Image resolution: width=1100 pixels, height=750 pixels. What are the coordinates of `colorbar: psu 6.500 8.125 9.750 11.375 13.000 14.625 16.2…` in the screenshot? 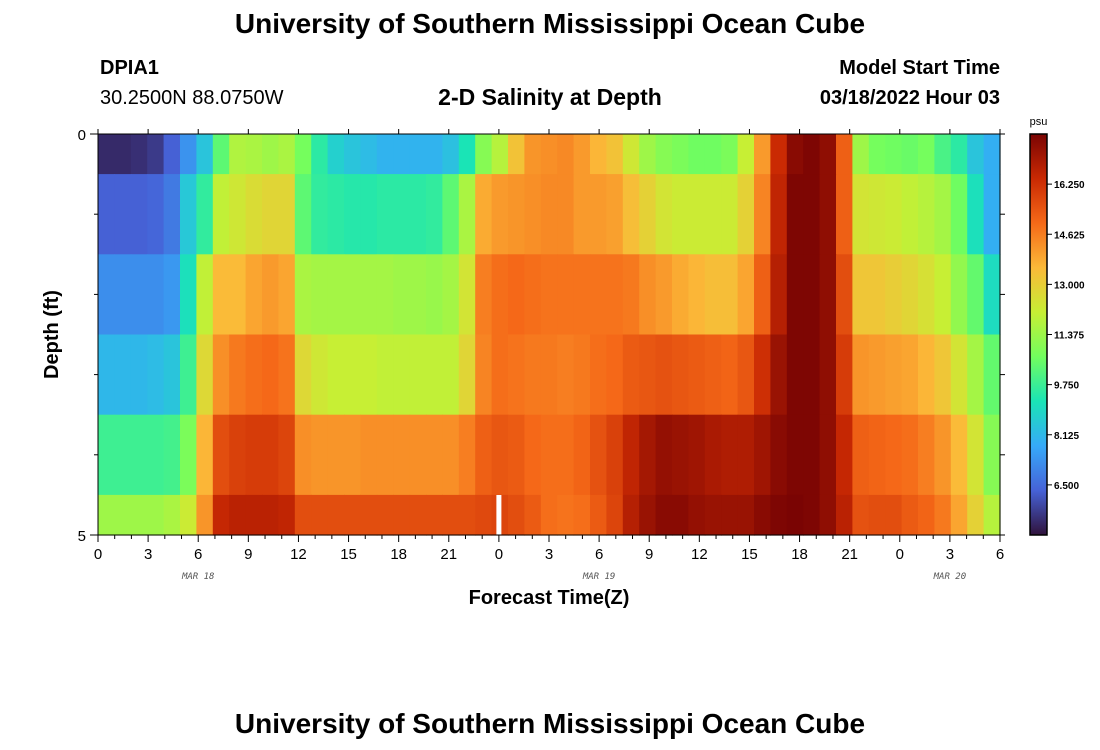 It's located at (1057, 326).